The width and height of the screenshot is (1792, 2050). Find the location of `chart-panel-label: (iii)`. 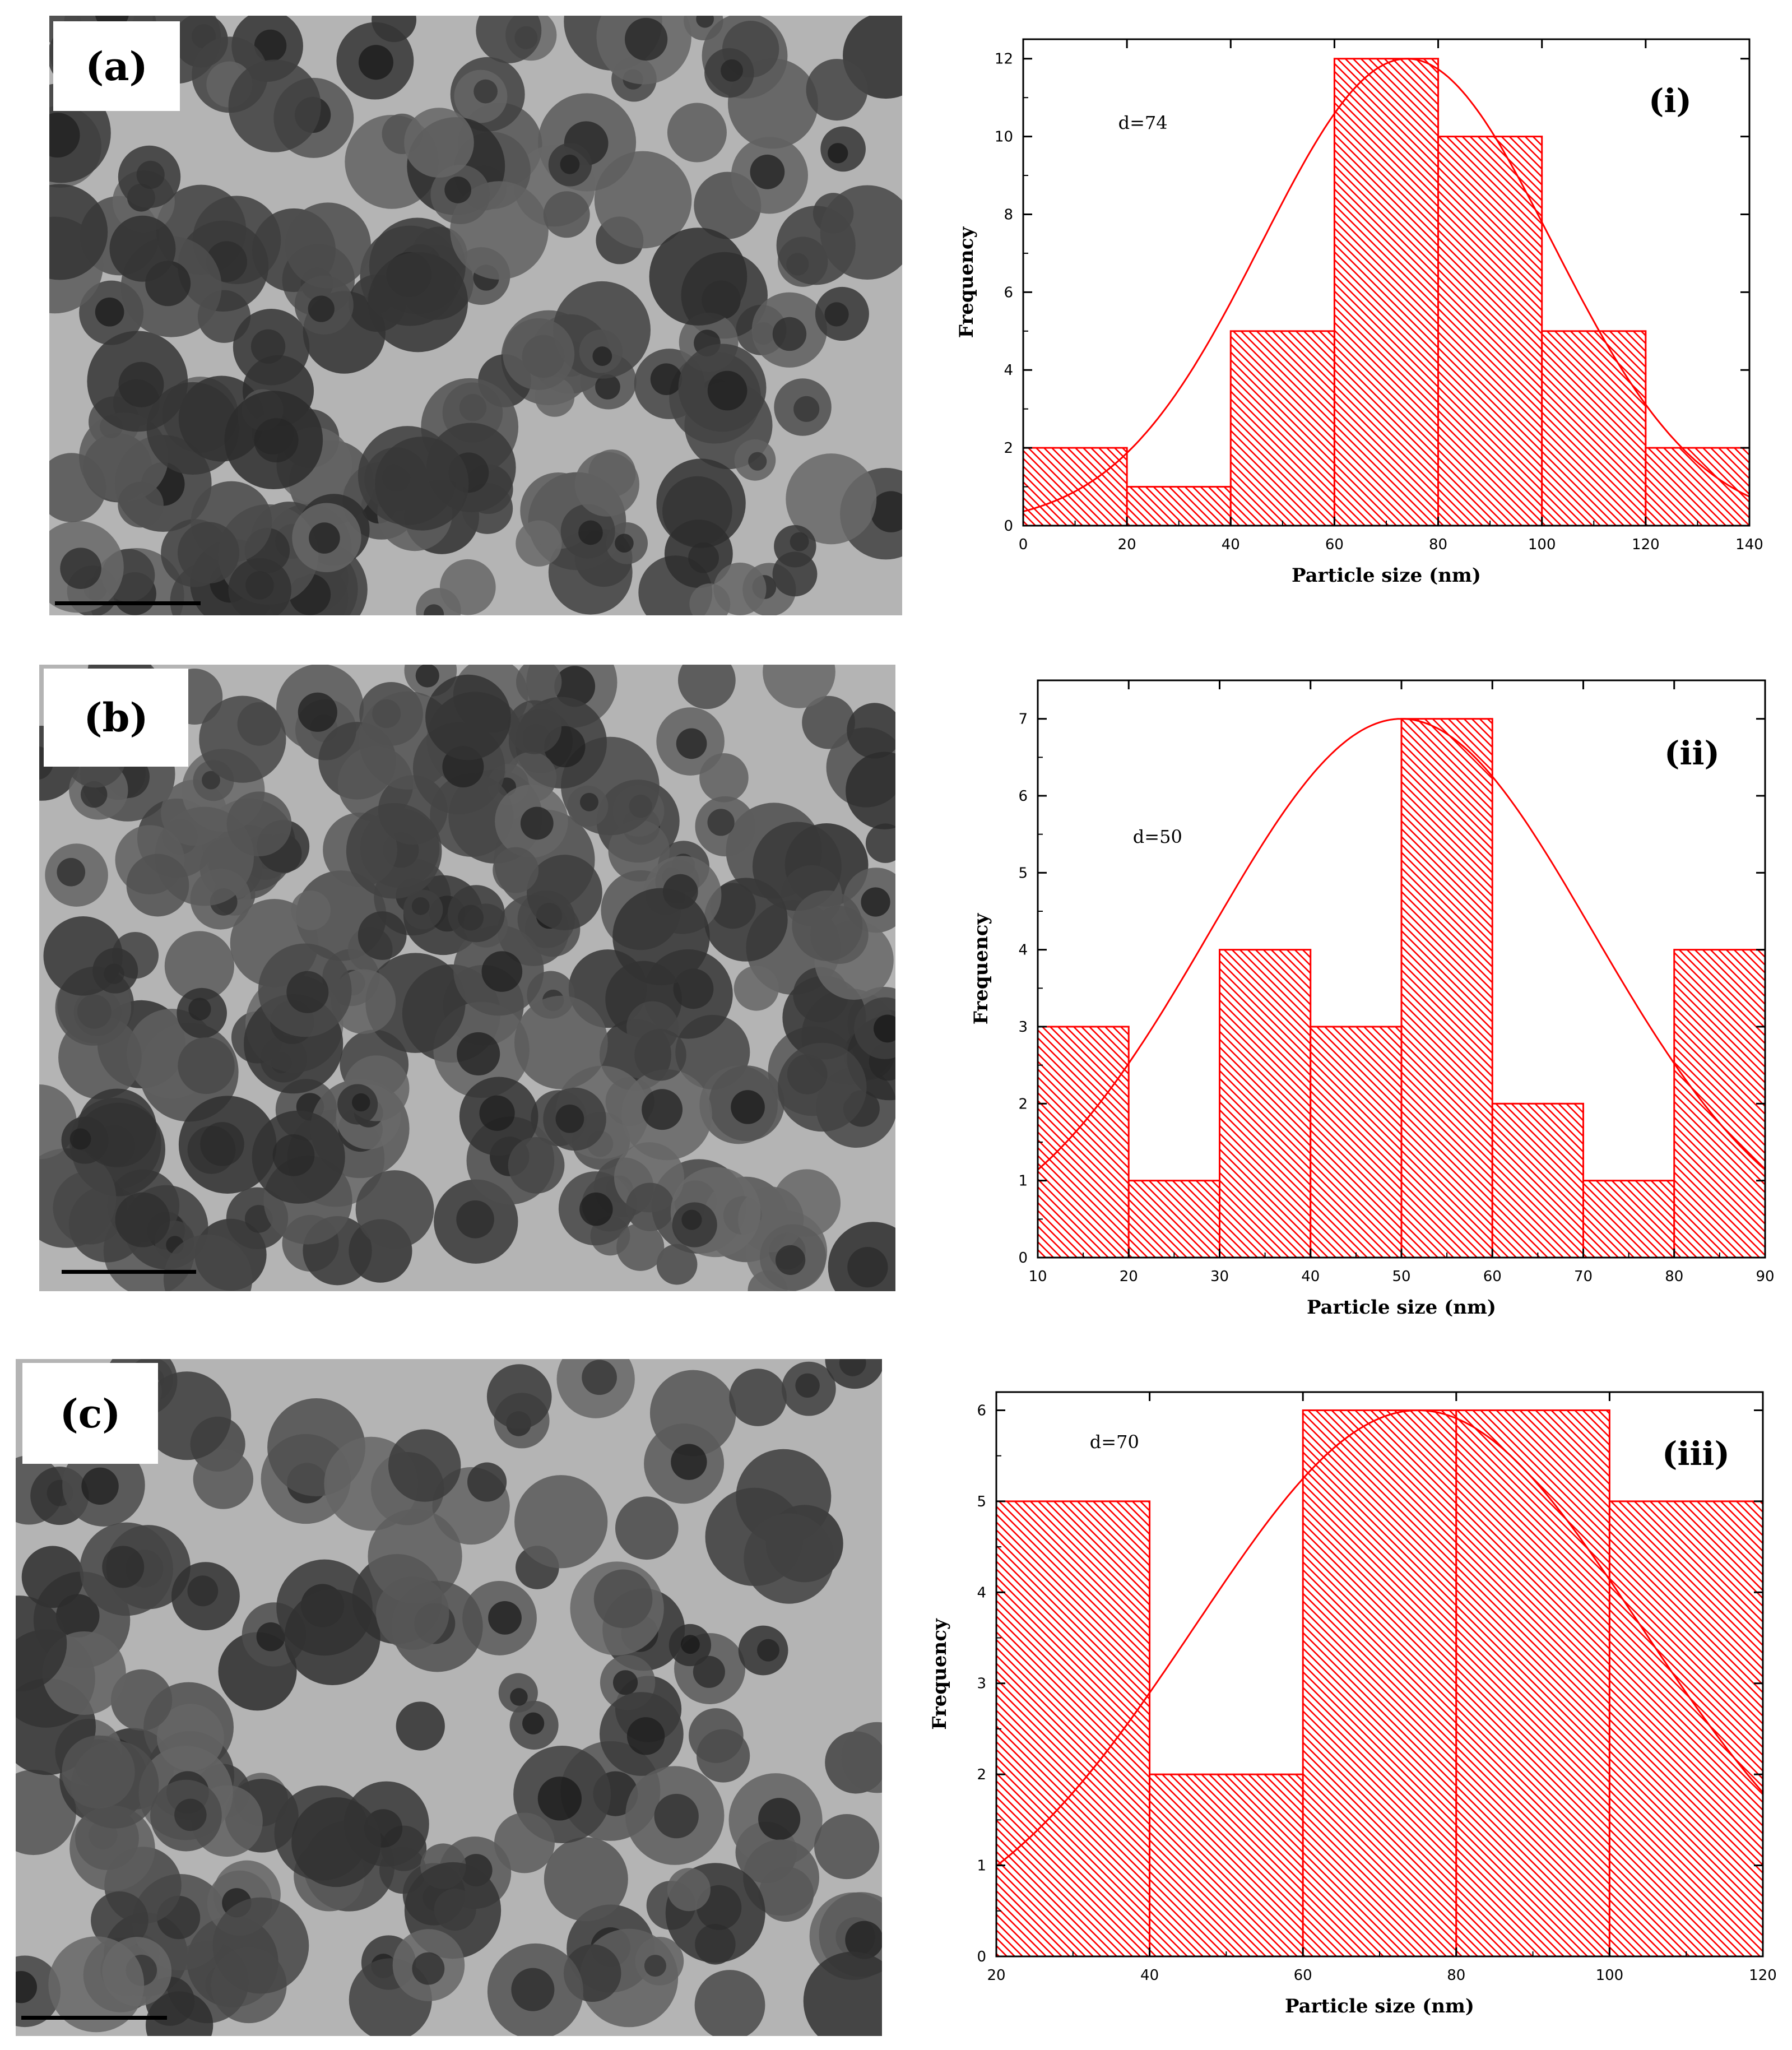

chart-panel-label: (iii) is located at coordinates (1696, 1454).